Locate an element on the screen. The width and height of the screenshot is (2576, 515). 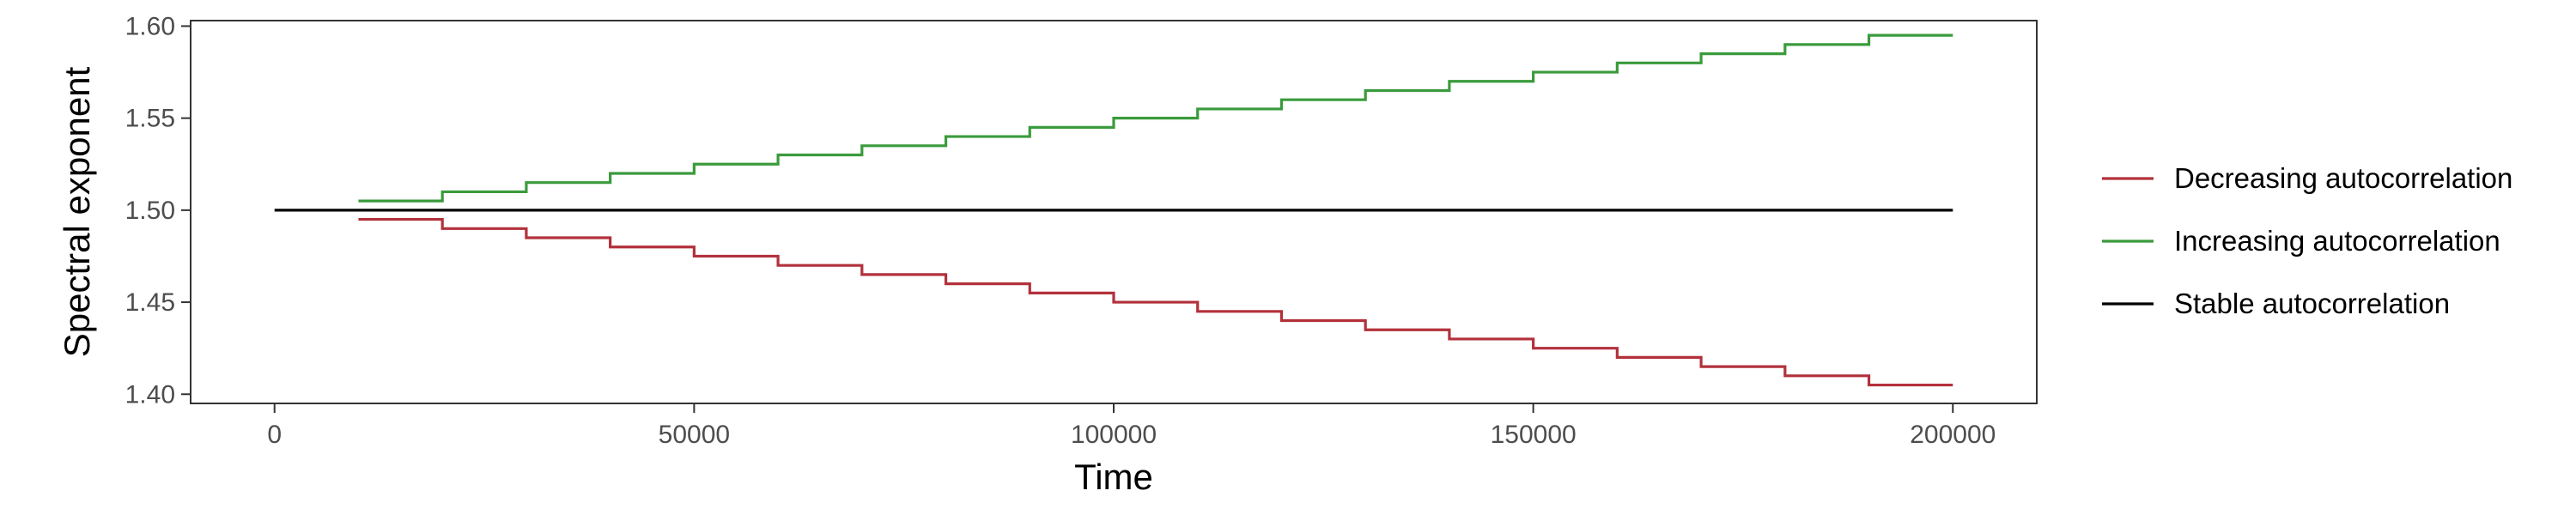
x-axis: 0 50000 100000 150000 200000 is located at coordinates (1131, 426).